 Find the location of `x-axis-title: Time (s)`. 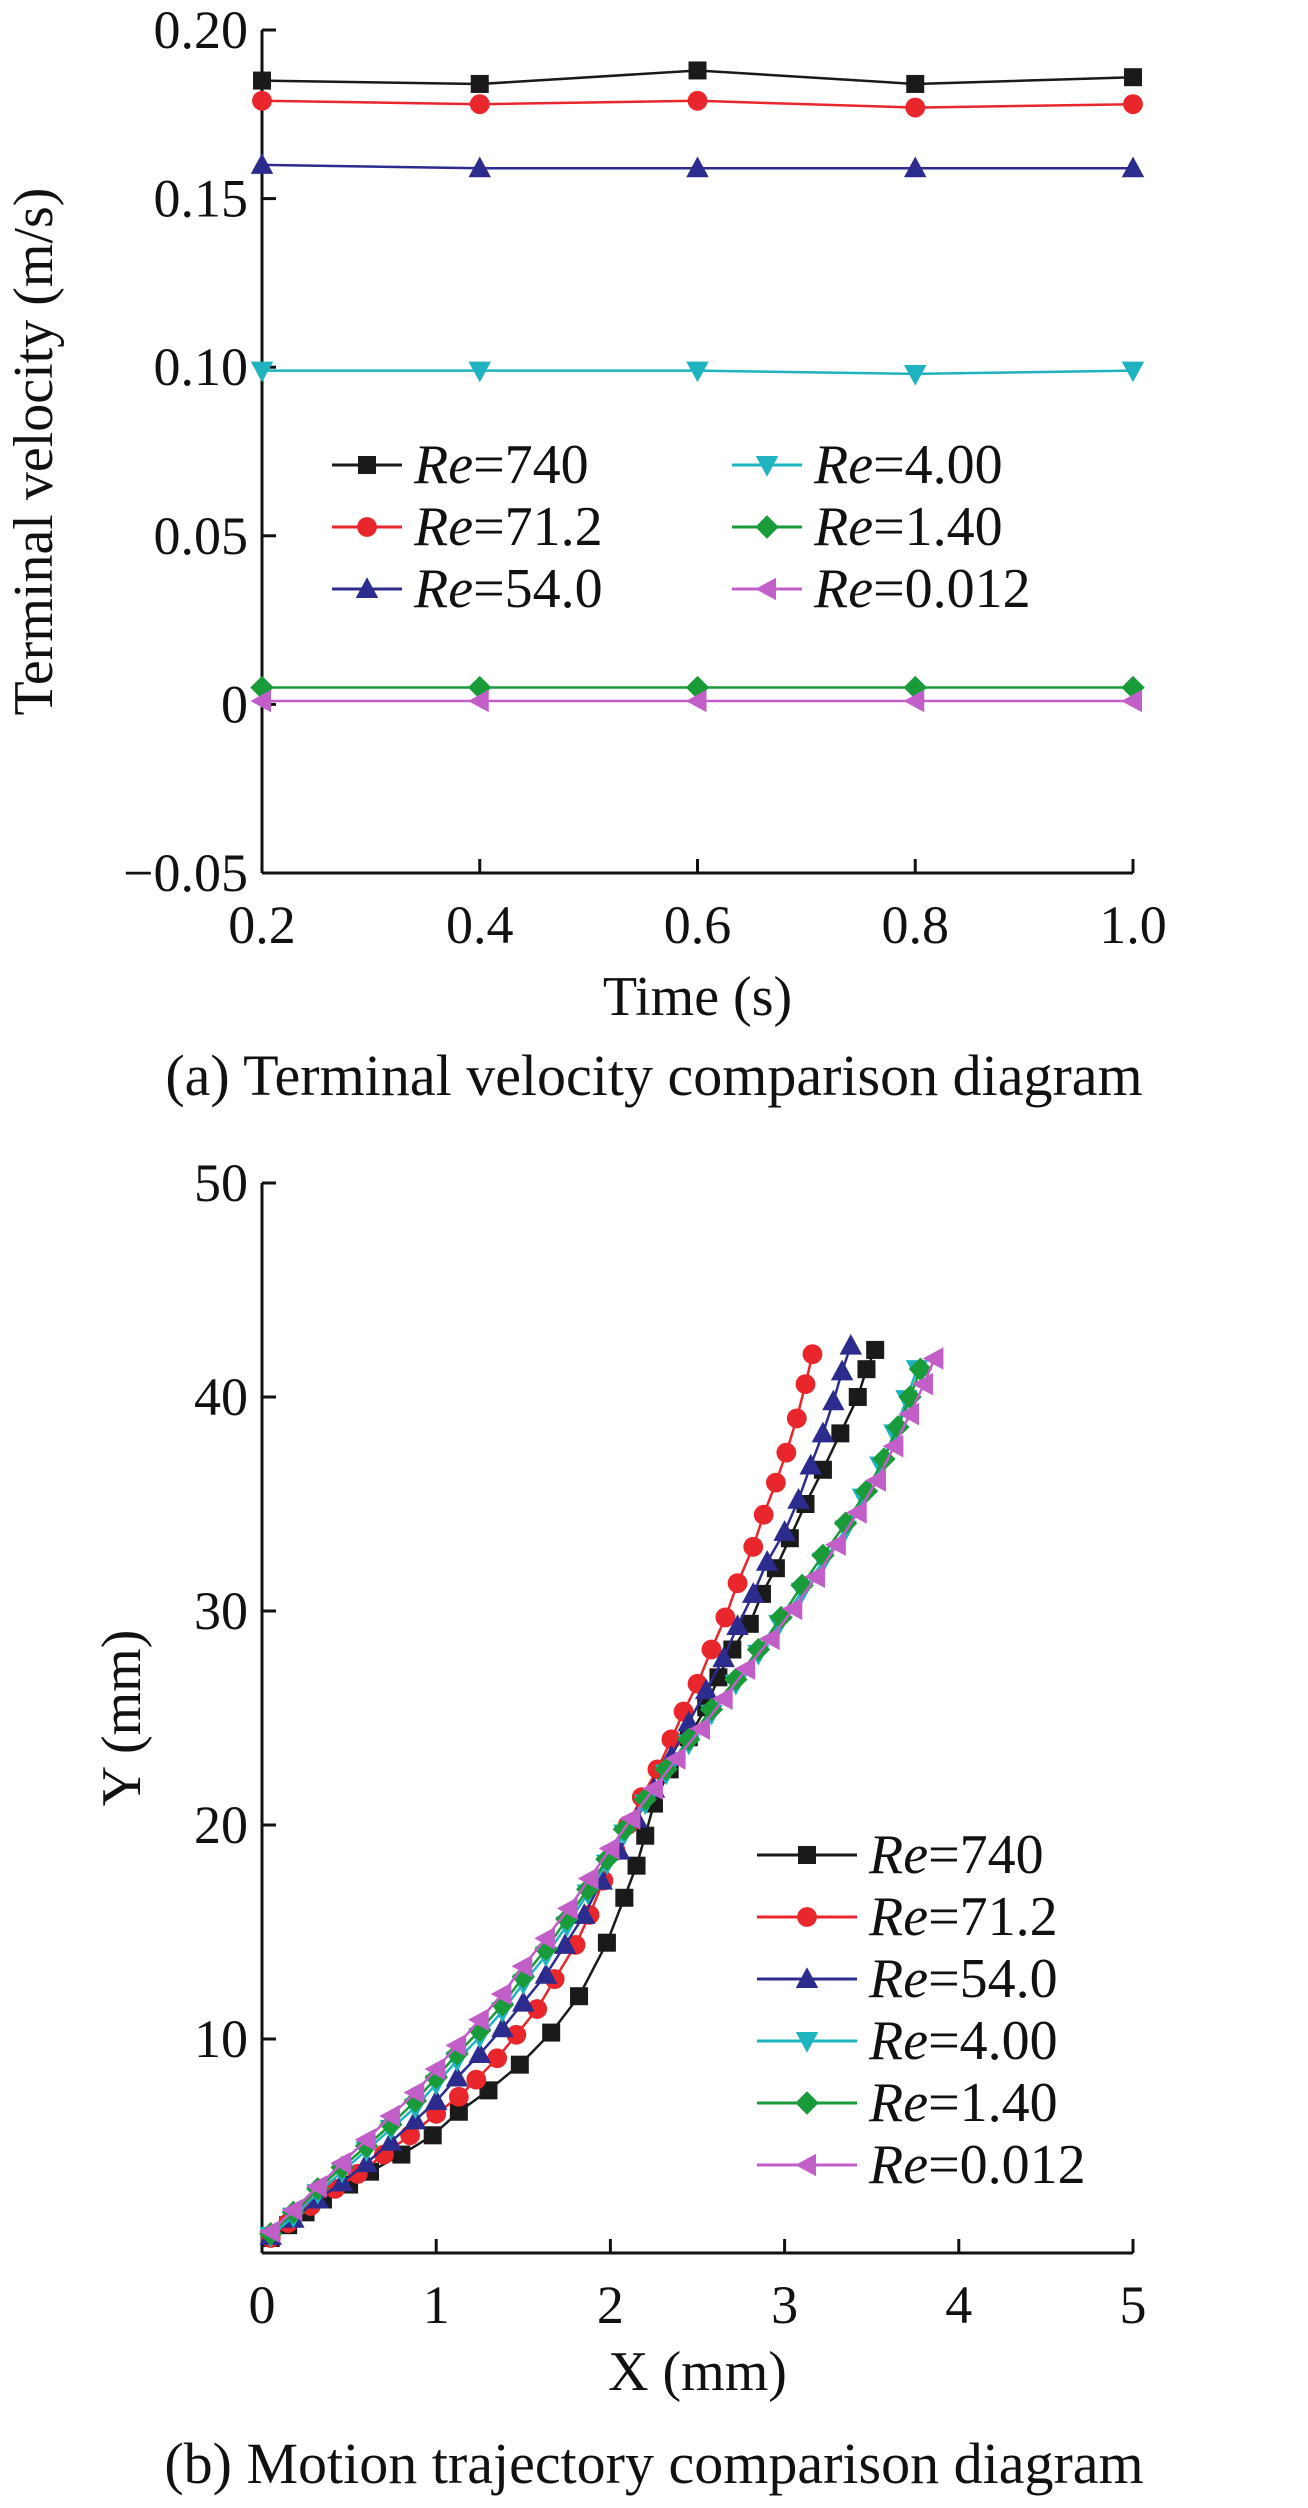

x-axis-title: Time (s) is located at coordinates (697, 997).